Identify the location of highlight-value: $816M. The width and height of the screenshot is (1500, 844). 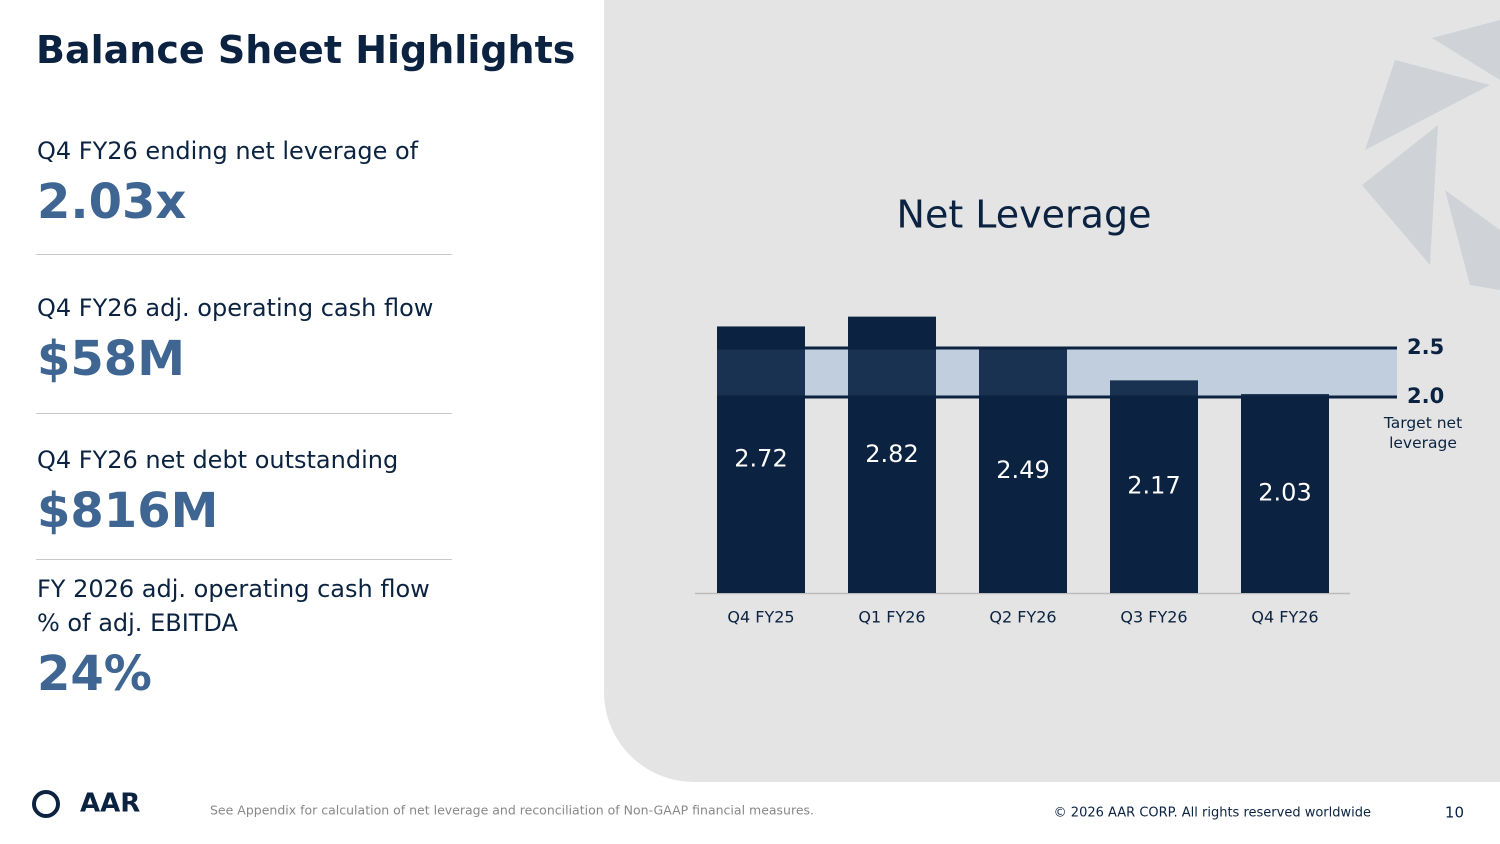
(128, 511).